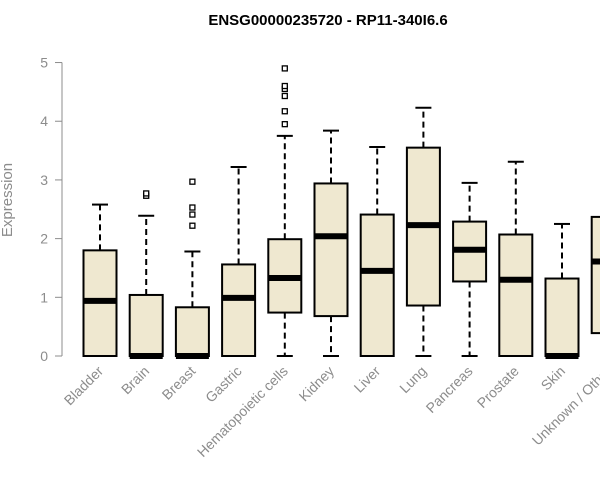 The width and height of the screenshot is (600, 500). Describe the element at coordinates (44, 121) in the screenshot. I see `y-tick-label: 4` at that location.